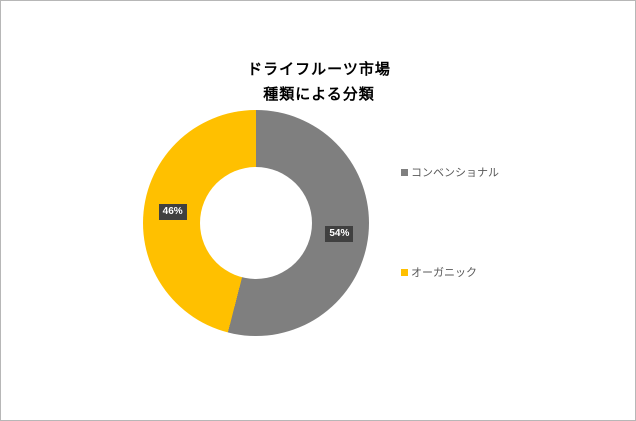  What do you see at coordinates (339, 233) in the screenshot?
I see `slice-label-conventional: 54%` at bounding box center [339, 233].